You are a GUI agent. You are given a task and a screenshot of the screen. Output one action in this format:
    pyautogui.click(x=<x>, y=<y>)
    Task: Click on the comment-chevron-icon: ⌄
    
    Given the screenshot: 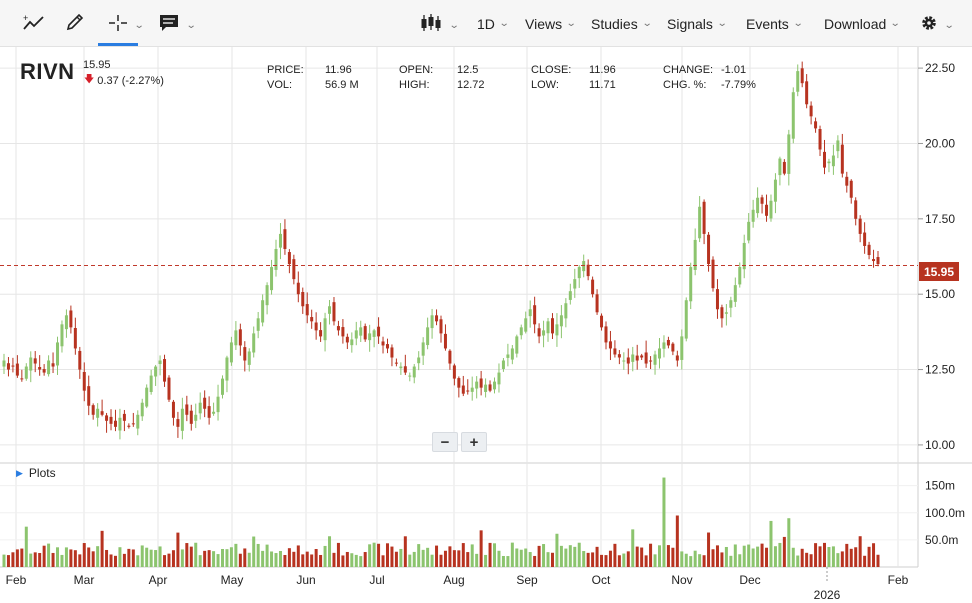 What is the action you would take?
    pyautogui.click(x=191, y=25)
    